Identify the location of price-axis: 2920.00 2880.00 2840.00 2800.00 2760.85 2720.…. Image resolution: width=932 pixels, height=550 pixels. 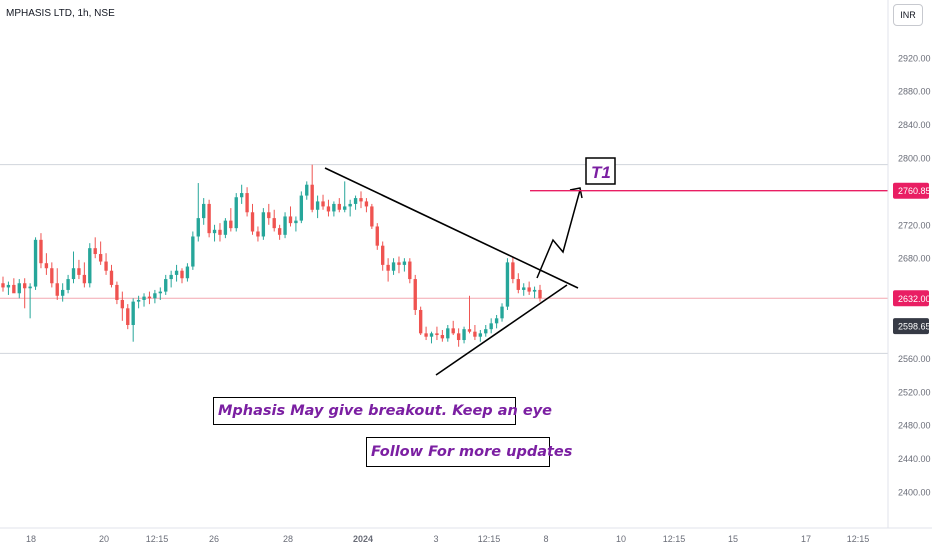
(912, 275).